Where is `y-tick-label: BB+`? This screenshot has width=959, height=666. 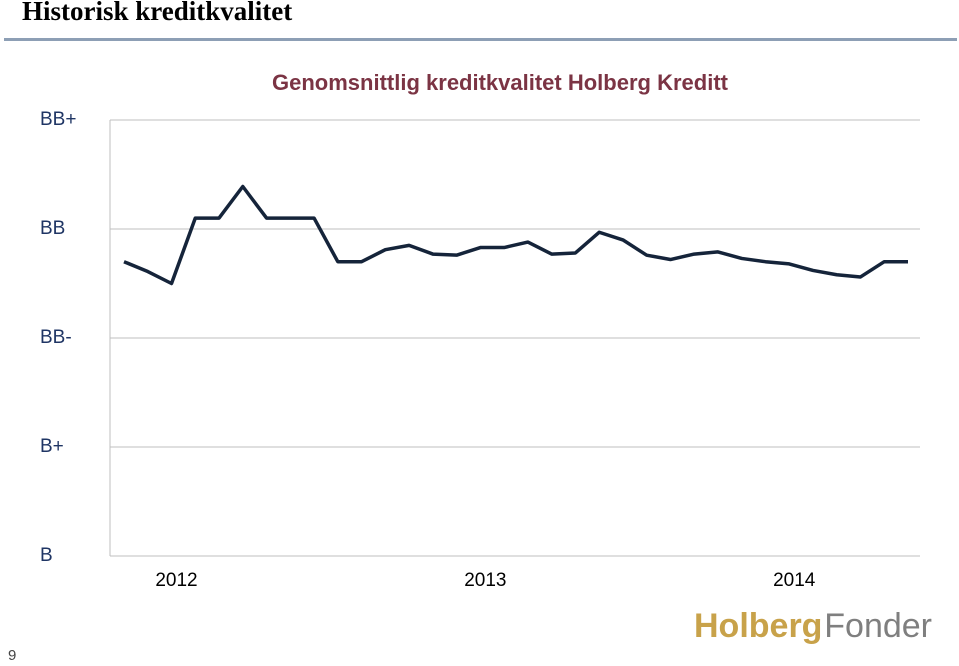 y-tick-label: BB+ is located at coordinates (58, 119).